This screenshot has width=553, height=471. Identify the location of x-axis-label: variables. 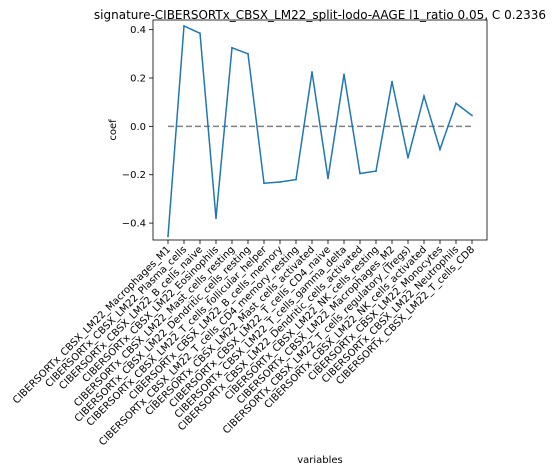
(320, 460).